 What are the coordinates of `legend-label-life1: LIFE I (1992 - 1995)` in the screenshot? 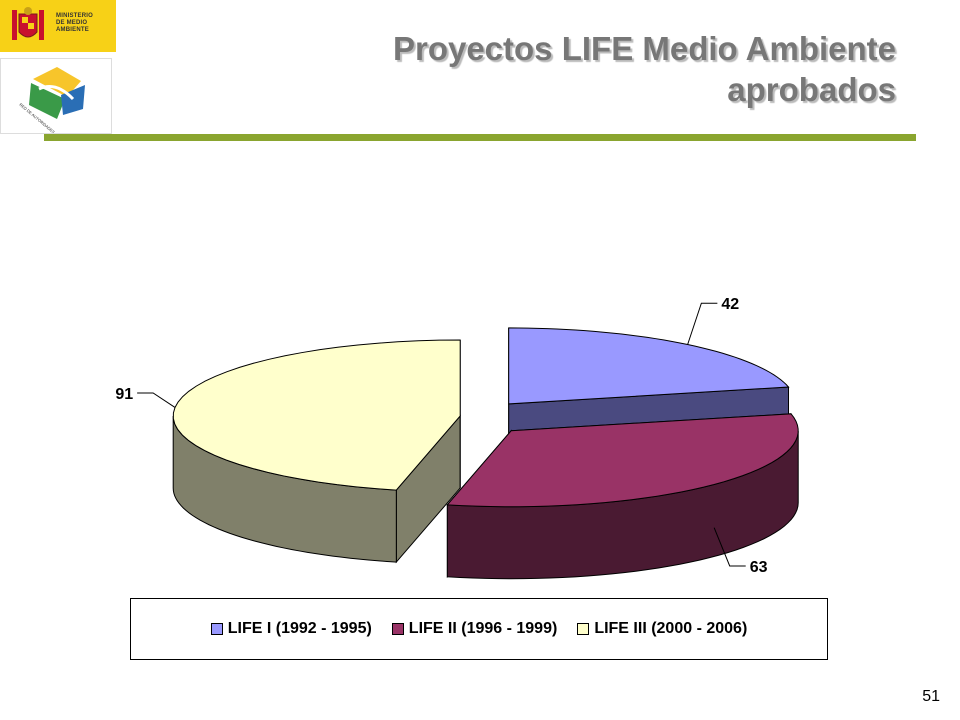 It's located at (299, 628).